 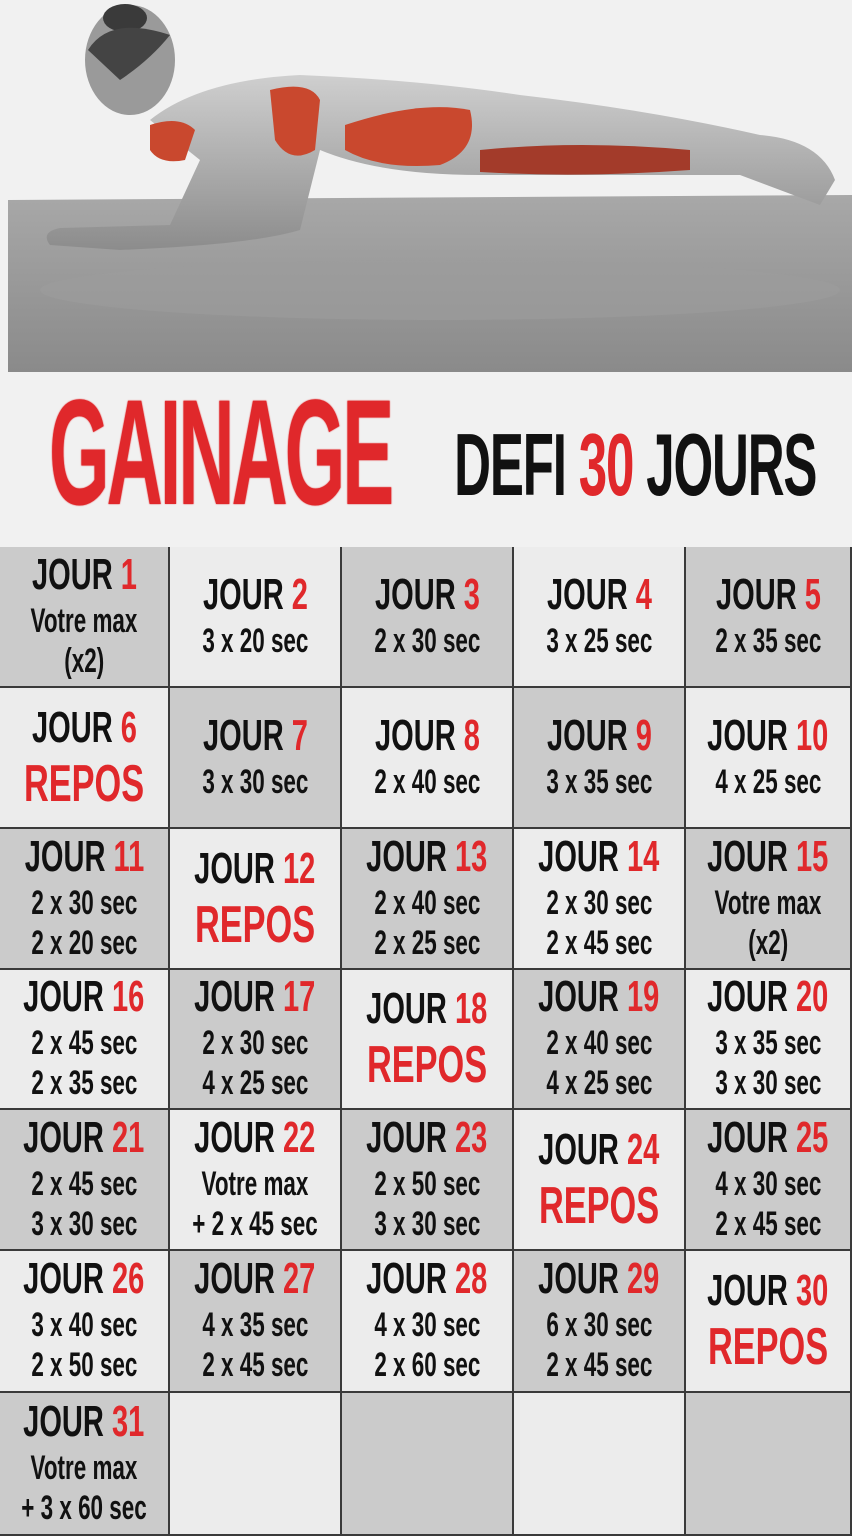 What do you see at coordinates (599, 1149) in the screenshot?
I see `day-label: JOUR 24` at bounding box center [599, 1149].